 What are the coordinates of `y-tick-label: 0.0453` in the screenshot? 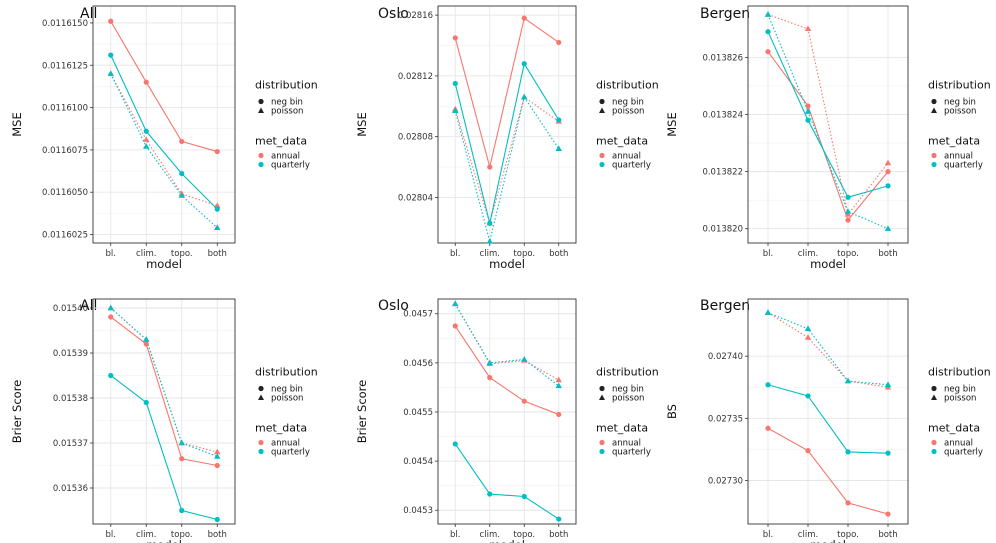 It's located at (418, 511).